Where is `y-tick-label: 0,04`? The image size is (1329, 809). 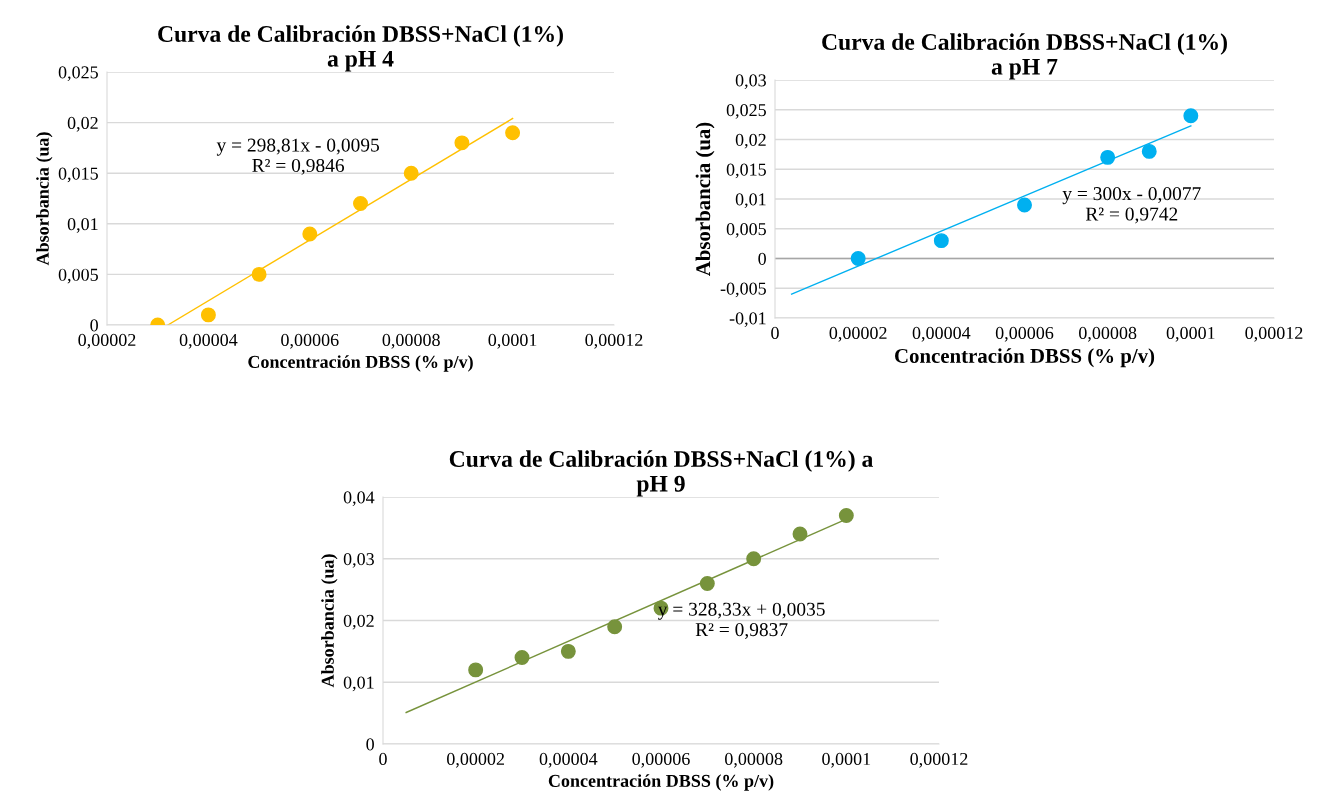 y-tick-label: 0,04 is located at coordinates (359, 499).